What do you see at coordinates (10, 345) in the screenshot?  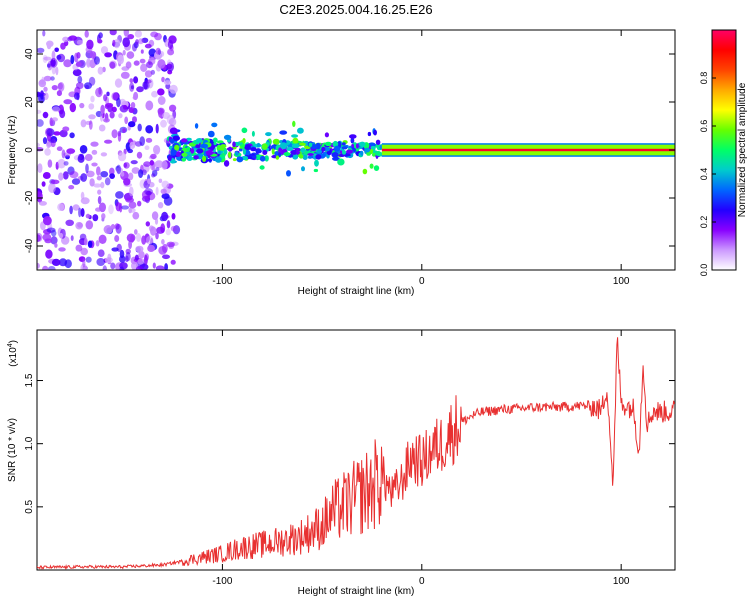 I see `snr-scale-exponent: 4` at bounding box center [10, 345].